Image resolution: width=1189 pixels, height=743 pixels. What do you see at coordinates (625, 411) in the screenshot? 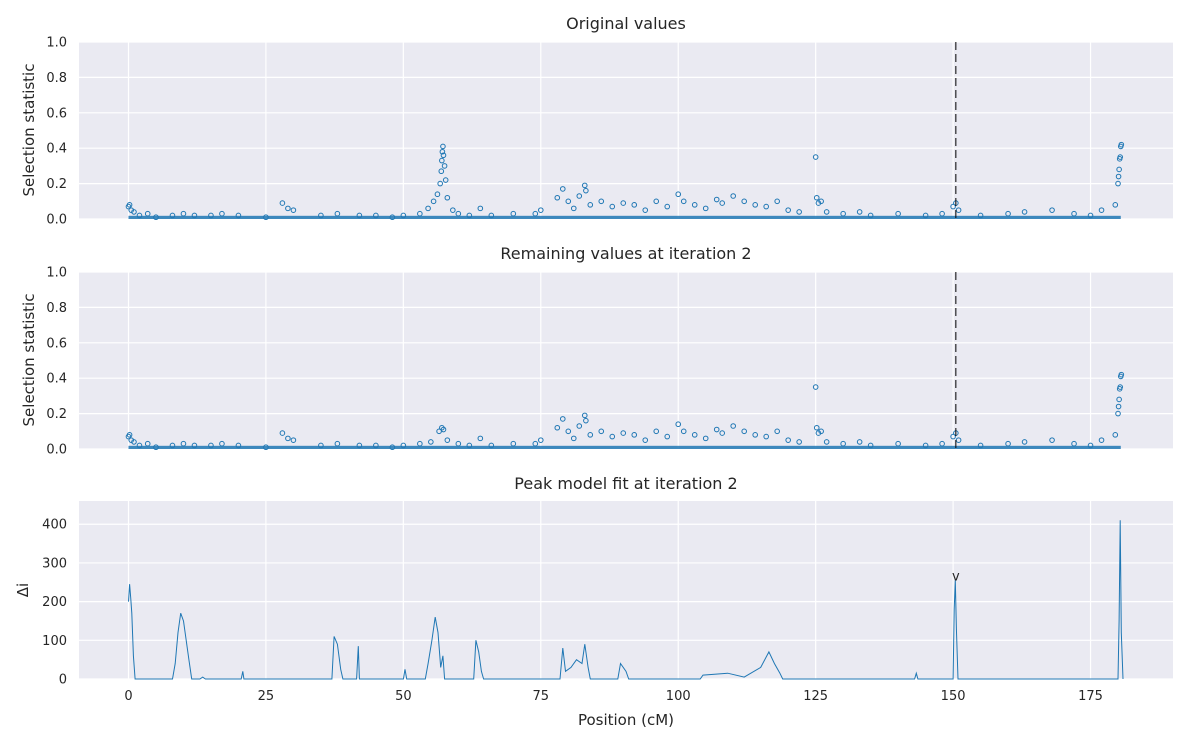
I see `data-markers` at bounding box center [625, 411].